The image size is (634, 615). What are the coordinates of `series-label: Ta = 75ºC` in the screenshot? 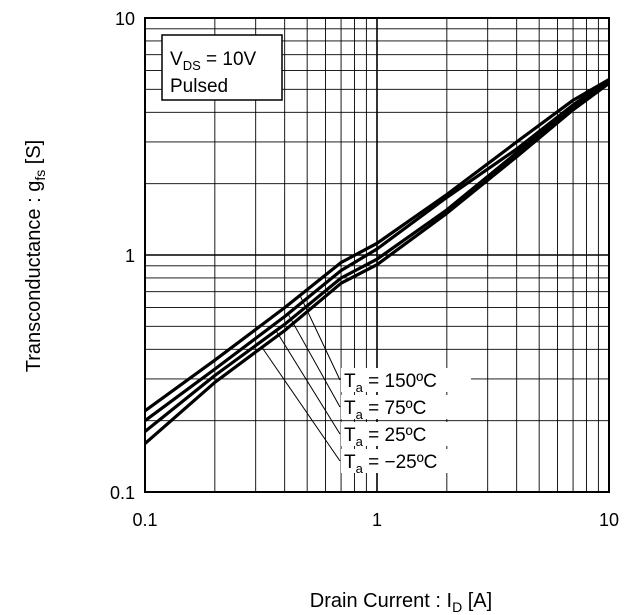 It's located at (385, 410).